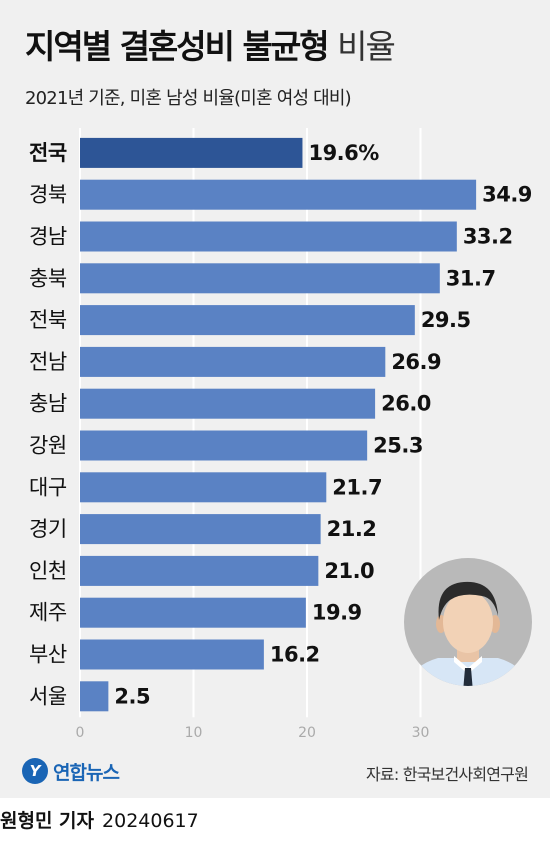 This screenshot has width=550, height=844. Describe the element at coordinates (150, 821) in the screenshot. I see `publish-date: 20240617` at that location.